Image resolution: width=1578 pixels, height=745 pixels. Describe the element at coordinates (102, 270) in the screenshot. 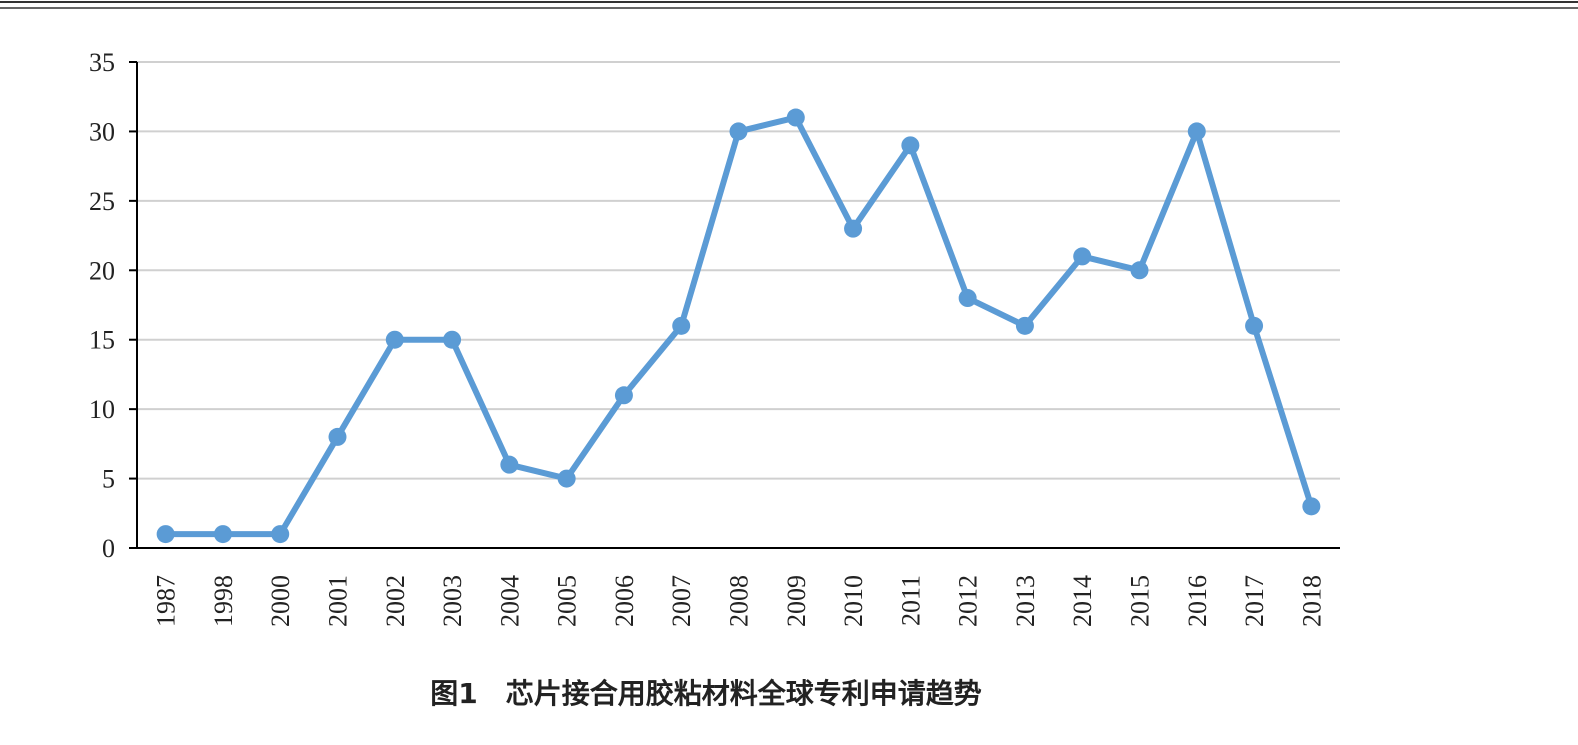

I see `y-tick-label: 20` at that location.